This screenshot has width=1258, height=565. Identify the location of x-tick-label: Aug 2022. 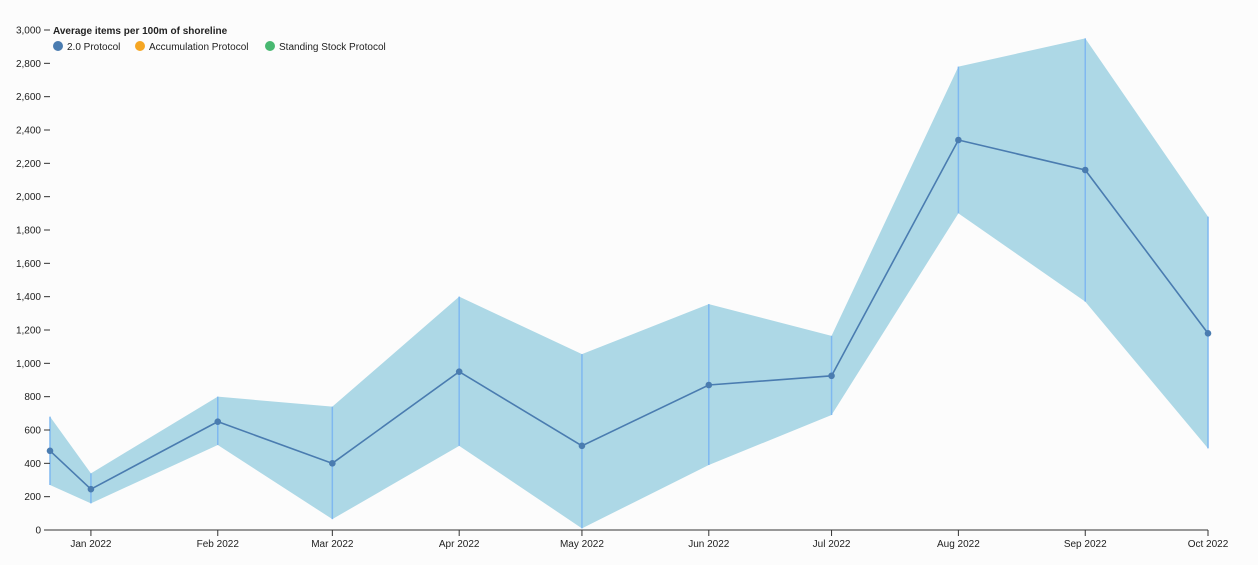
(958, 544).